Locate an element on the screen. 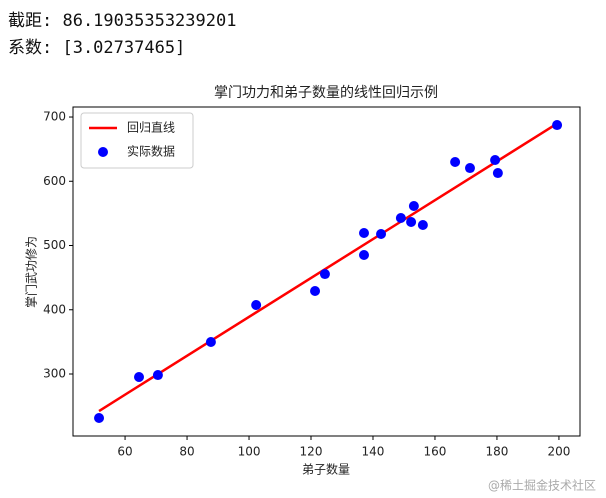 The width and height of the screenshot is (606, 498). x-tick-label: 100 is located at coordinates (249, 452).